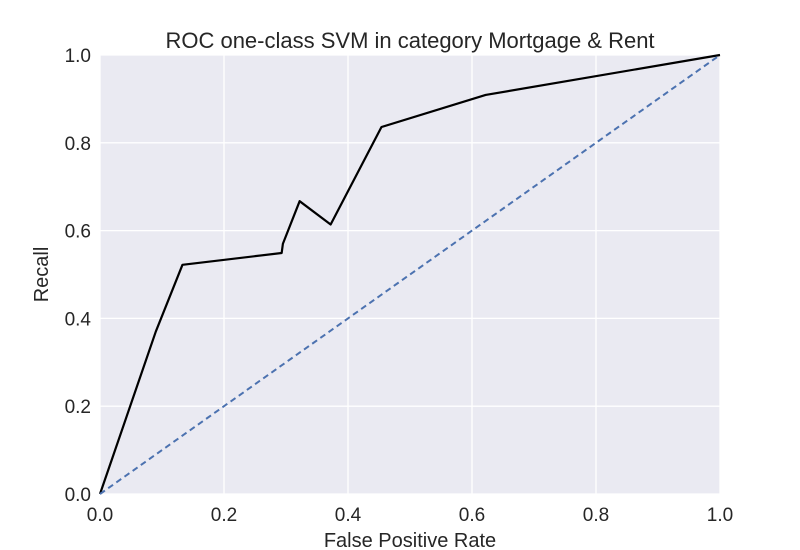 The width and height of the screenshot is (800, 550). What do you see at coordinates (78, 276) in the screenshot?
I see `y-tick-labels: 0.0 0.2 0.4 0.6 0.8 1.0` at bounding box center [78, 276].